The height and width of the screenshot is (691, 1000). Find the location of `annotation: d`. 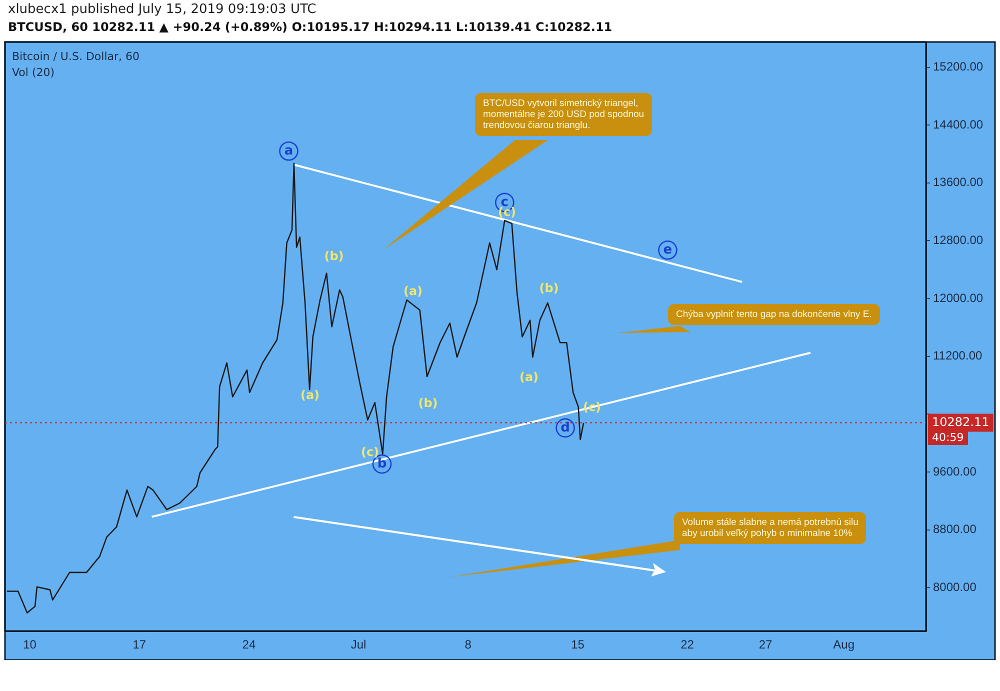

annotation: d is located at coordinates (565, 428).